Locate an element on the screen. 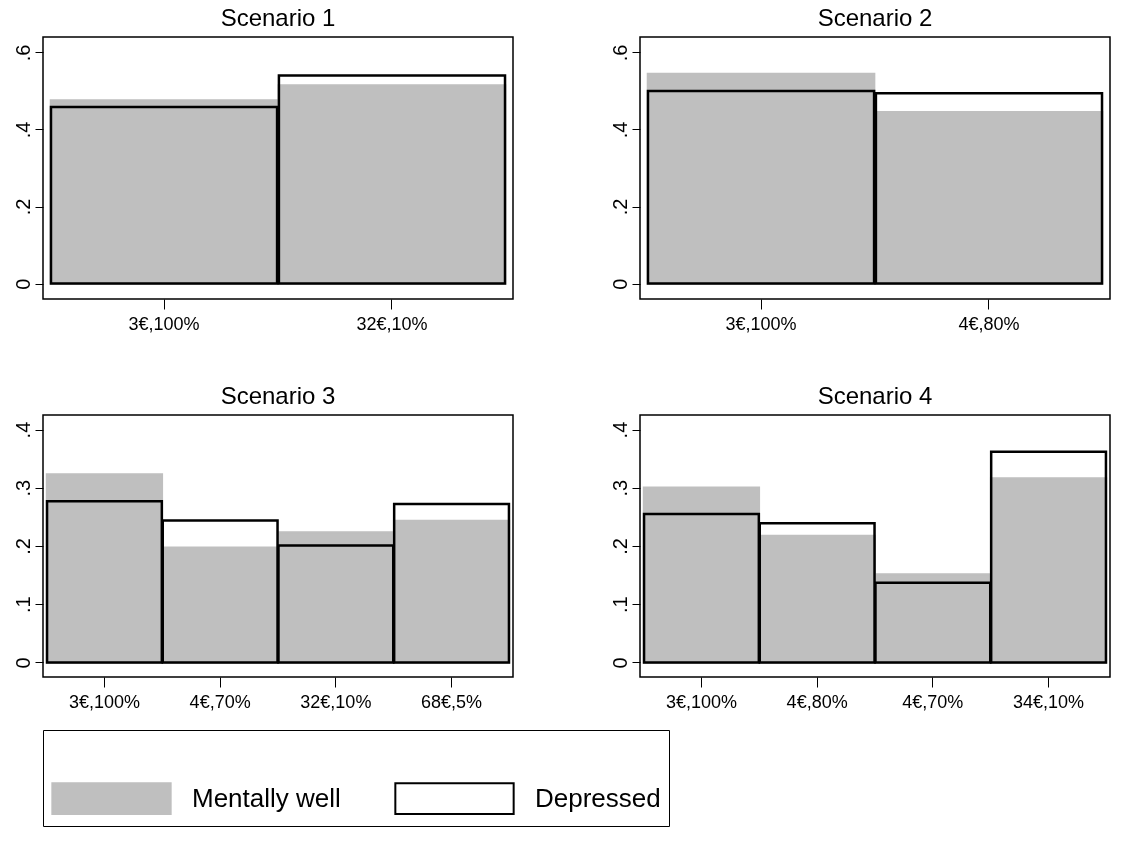 Image resolution: width=1126 pixels, height=866 pixels. chart-title: Scenario 3 is located at coordinates (278, 395).